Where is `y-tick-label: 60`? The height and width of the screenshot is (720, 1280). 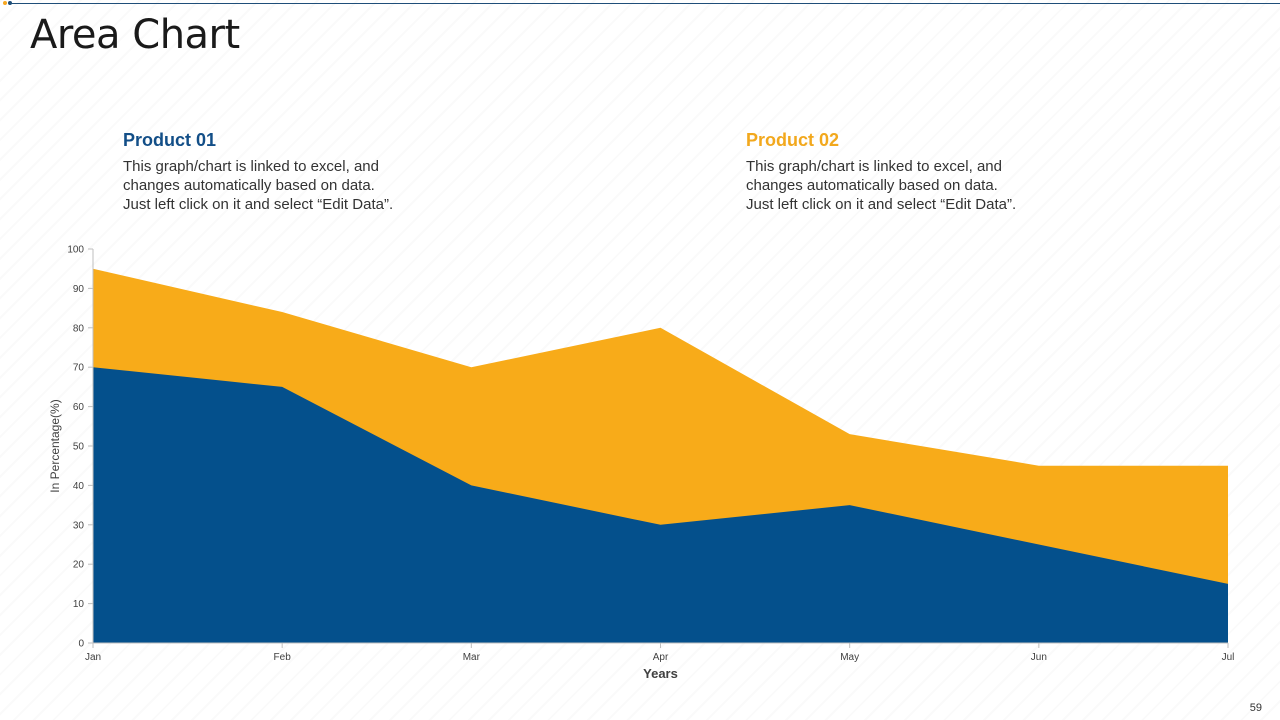 y-tick-label: 60 is located at coordinates (79, 407).